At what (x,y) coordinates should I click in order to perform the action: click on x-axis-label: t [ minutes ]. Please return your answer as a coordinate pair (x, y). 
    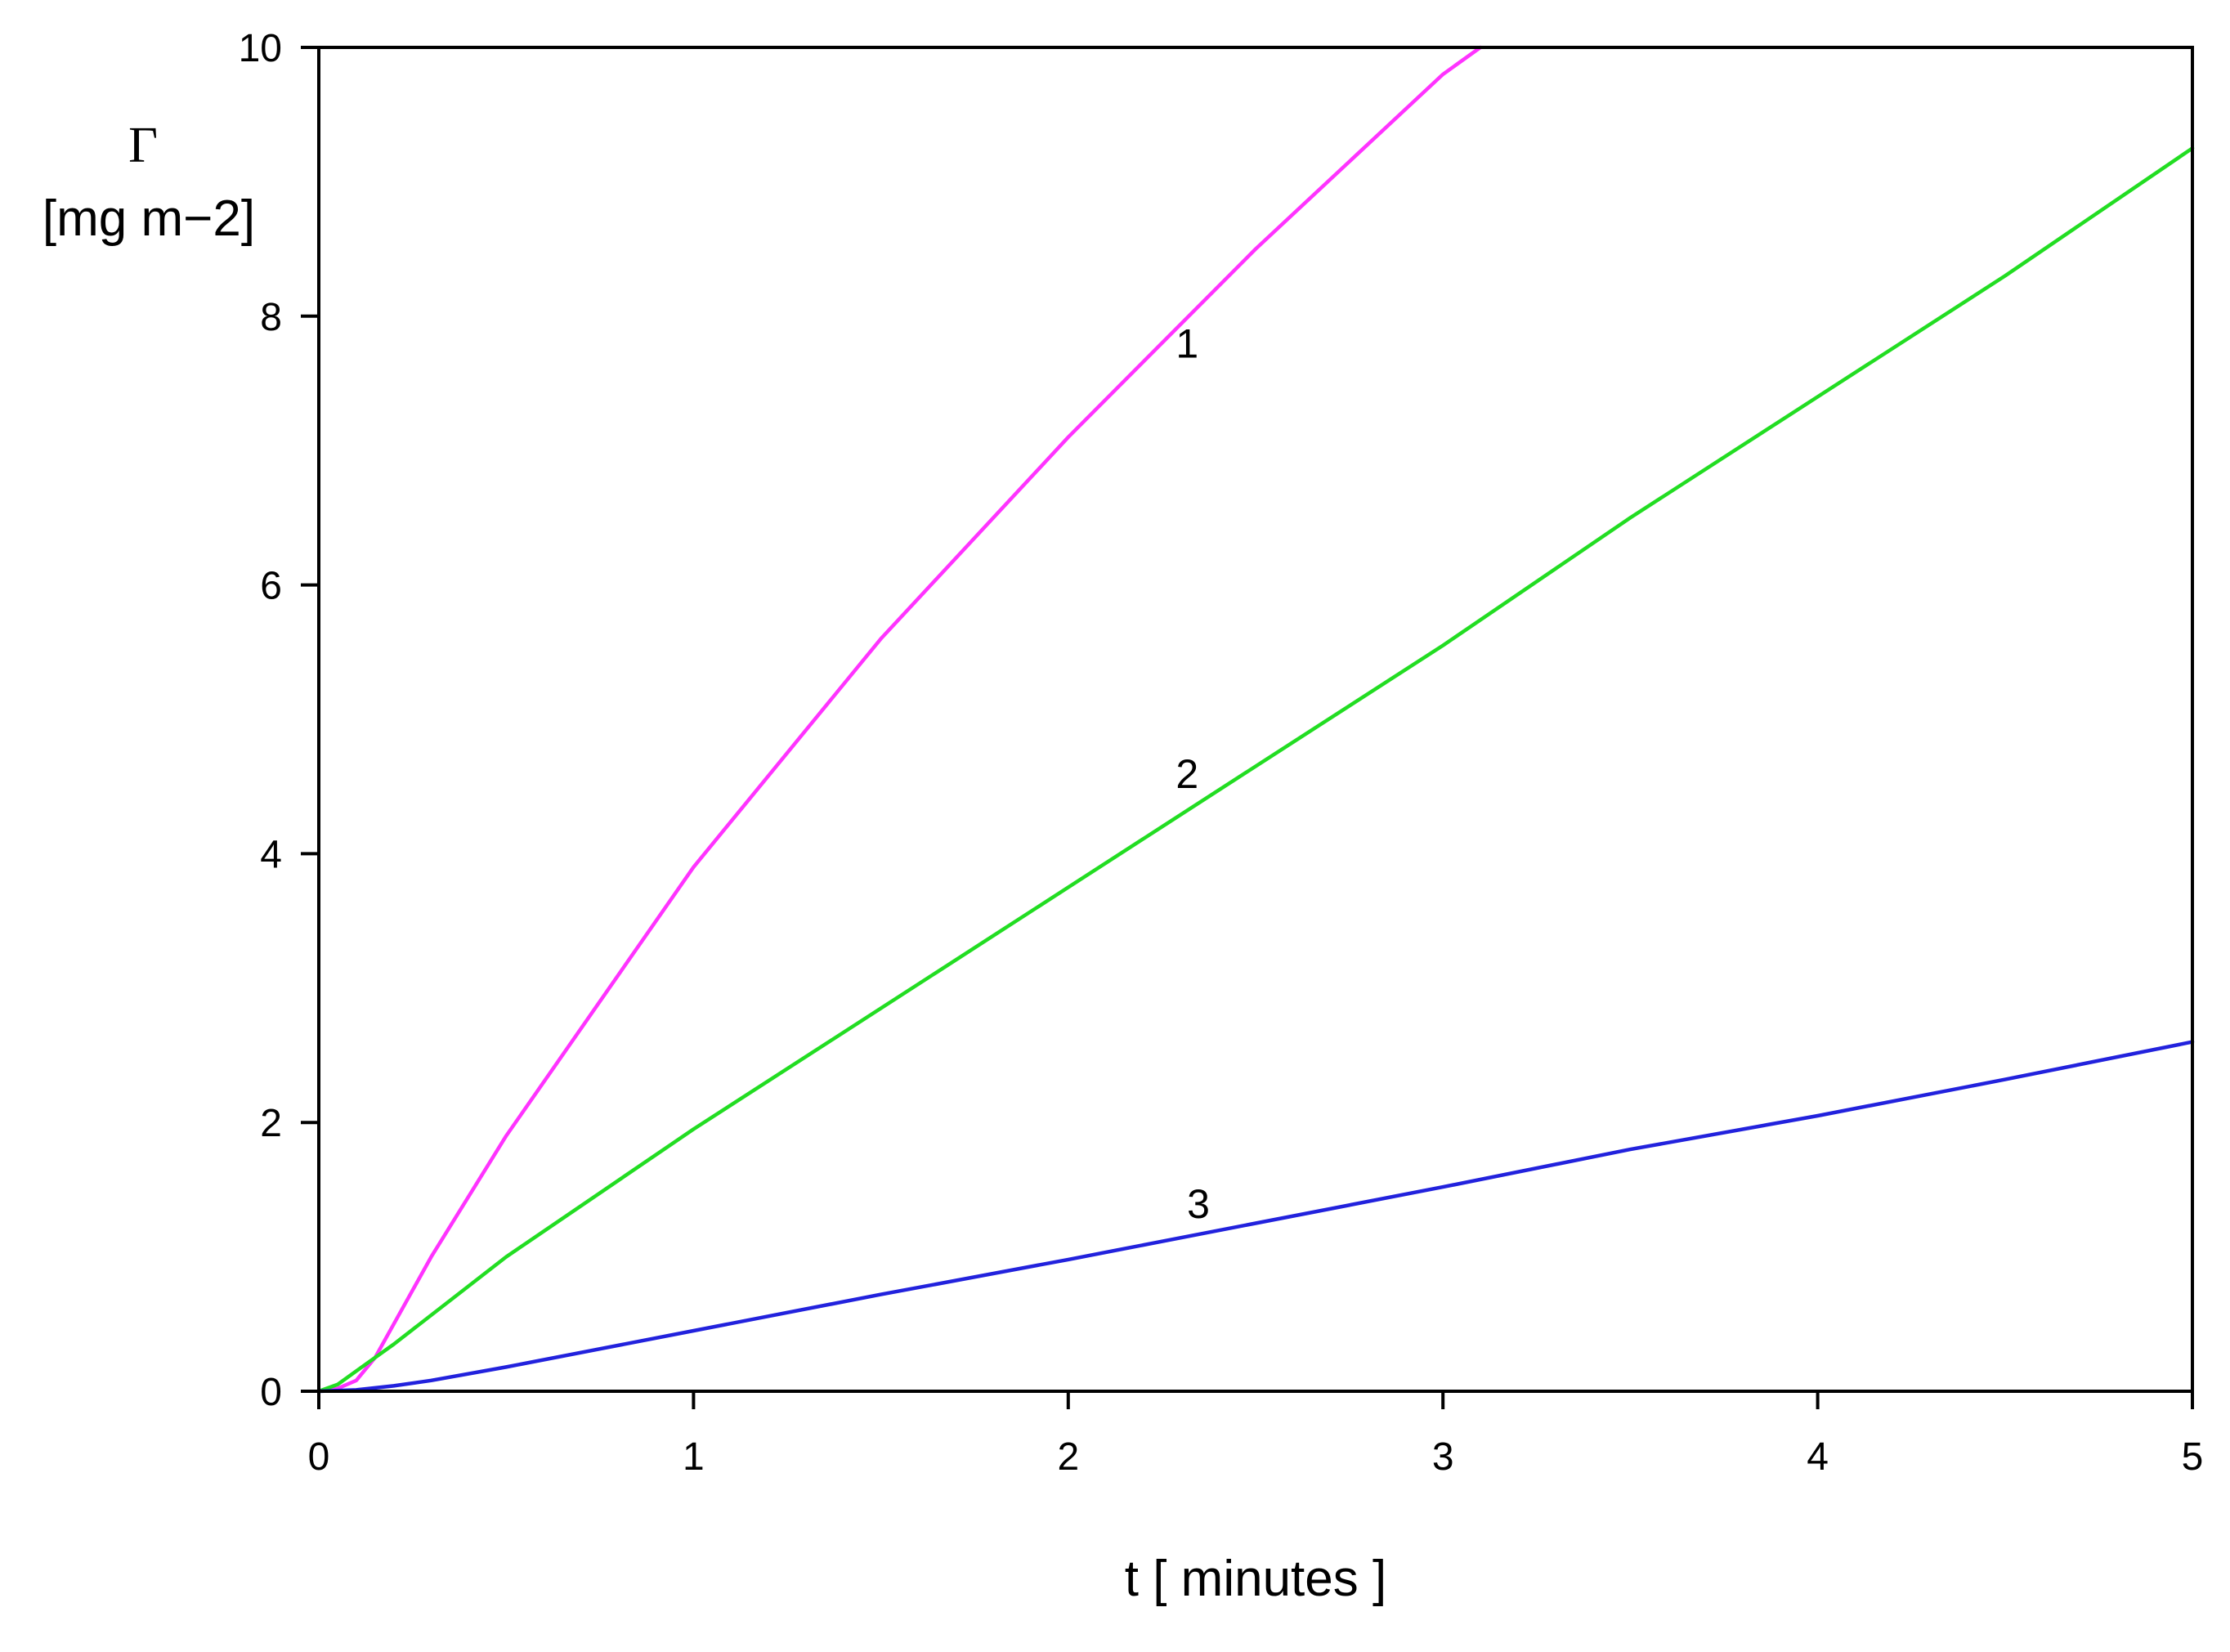
    Looking at the image, I should click on (1255, 1579).